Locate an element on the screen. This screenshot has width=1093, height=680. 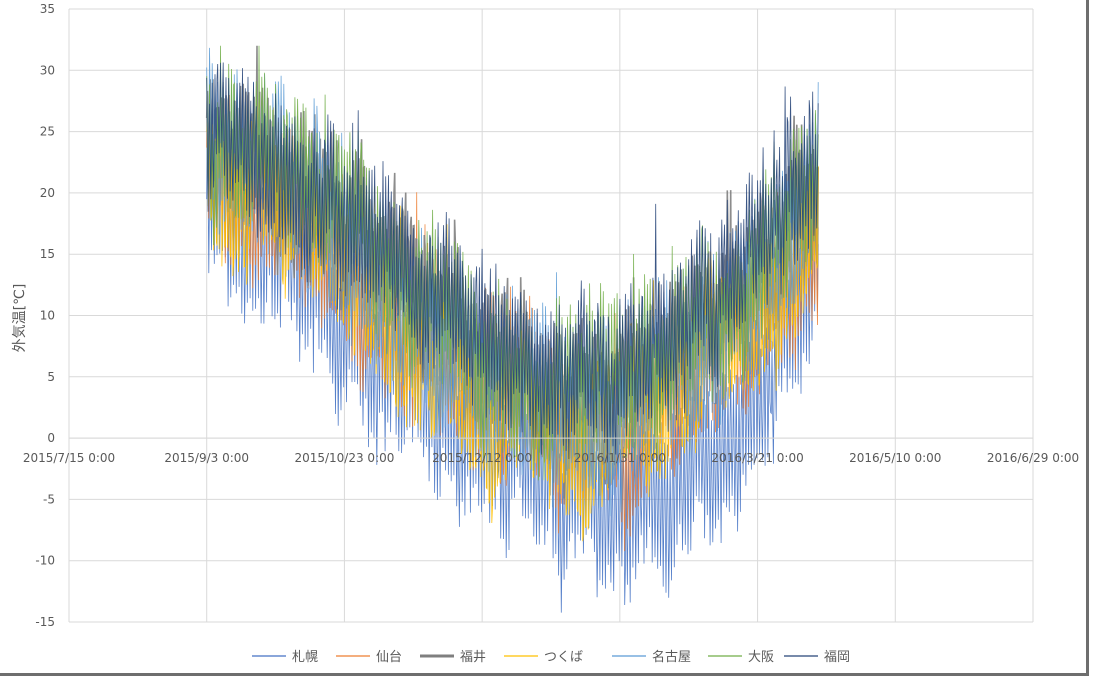
y-tick-labels: 35 30 25 20 15 10 5 0 -5 -10 -15 is located at coordinates (45, 315).